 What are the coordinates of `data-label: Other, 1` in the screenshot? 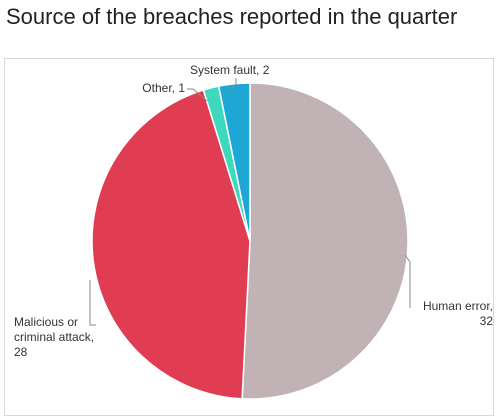 It's located at (163, 88).